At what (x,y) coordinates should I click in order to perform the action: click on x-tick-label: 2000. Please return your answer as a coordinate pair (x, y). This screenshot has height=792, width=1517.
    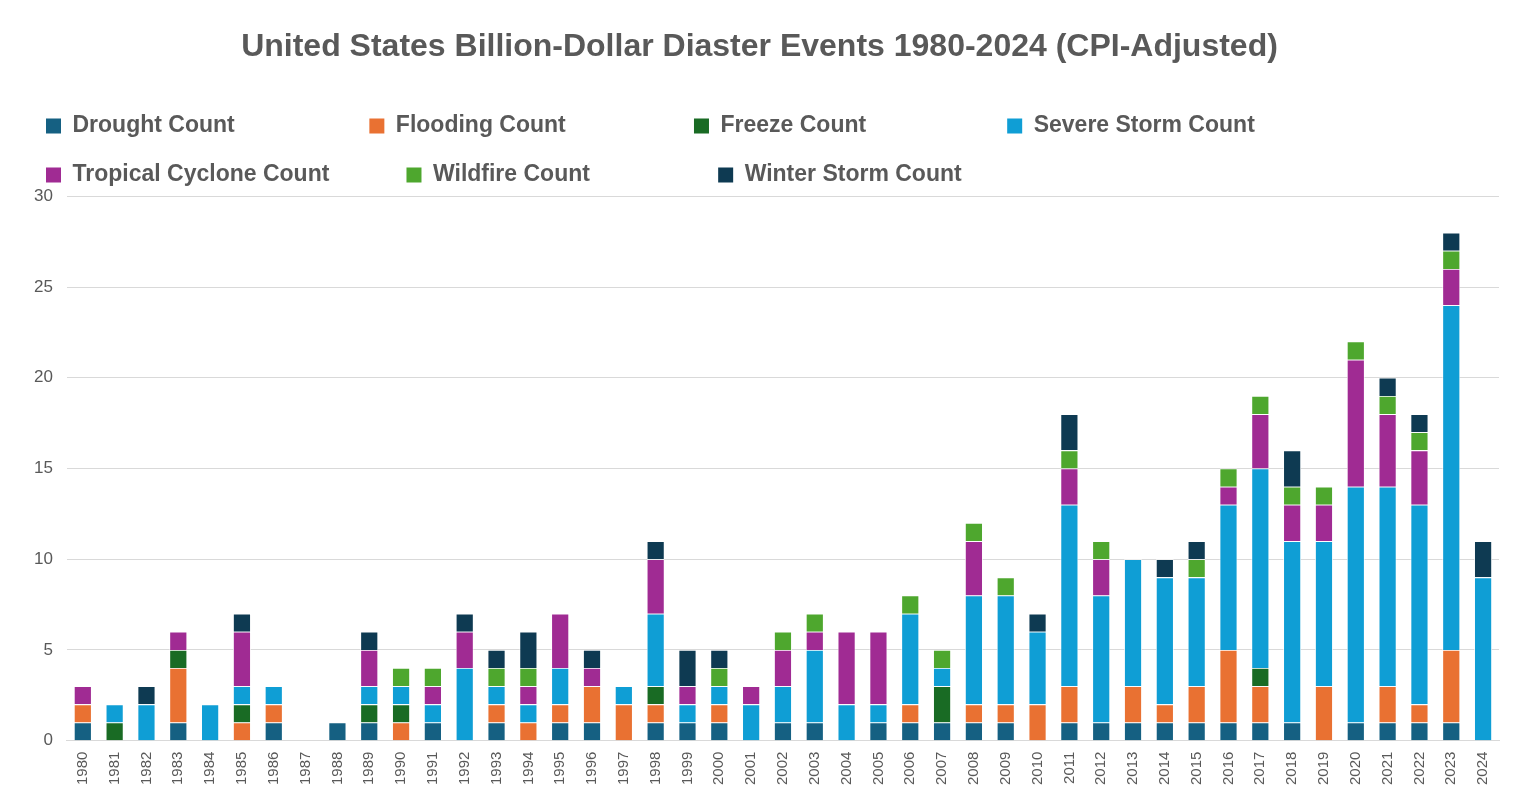
    Looking at the image, I should click on (718, 768).